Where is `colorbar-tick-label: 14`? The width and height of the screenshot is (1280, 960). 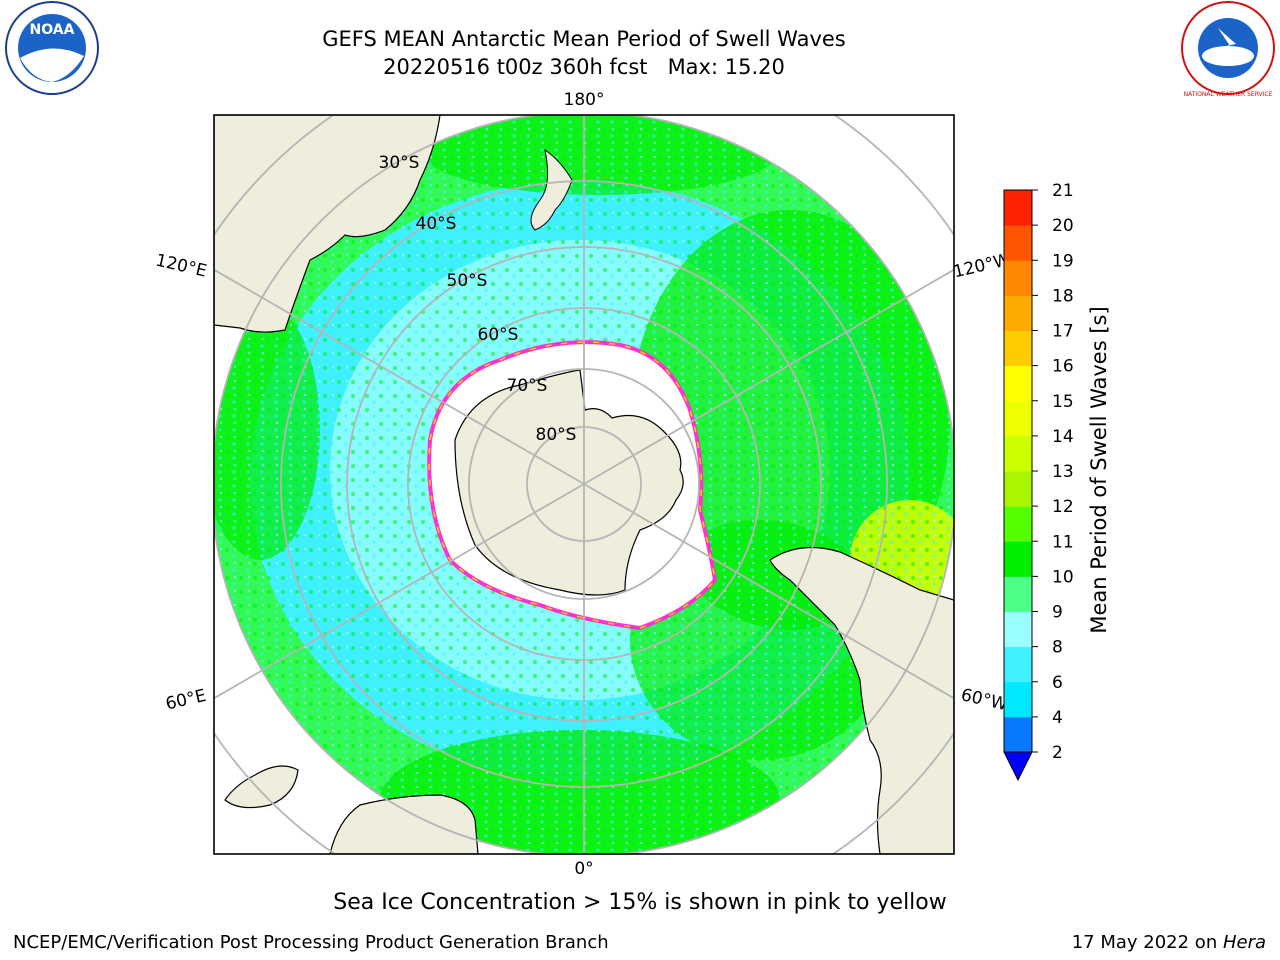 colorbar-tick-label: 14 is located at coordinates (1063, 437).